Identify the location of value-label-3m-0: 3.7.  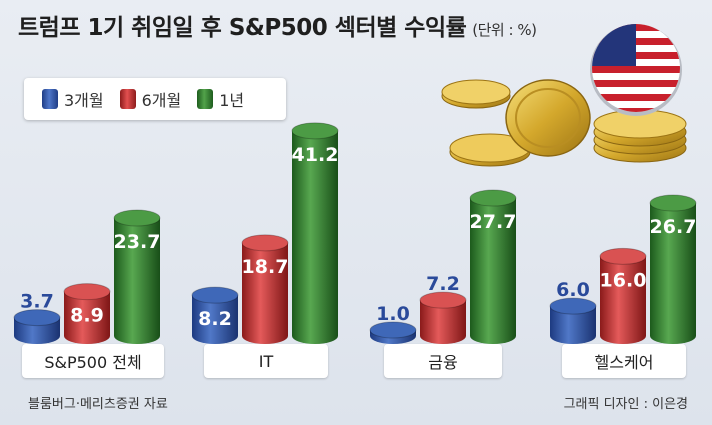
(37, 302).